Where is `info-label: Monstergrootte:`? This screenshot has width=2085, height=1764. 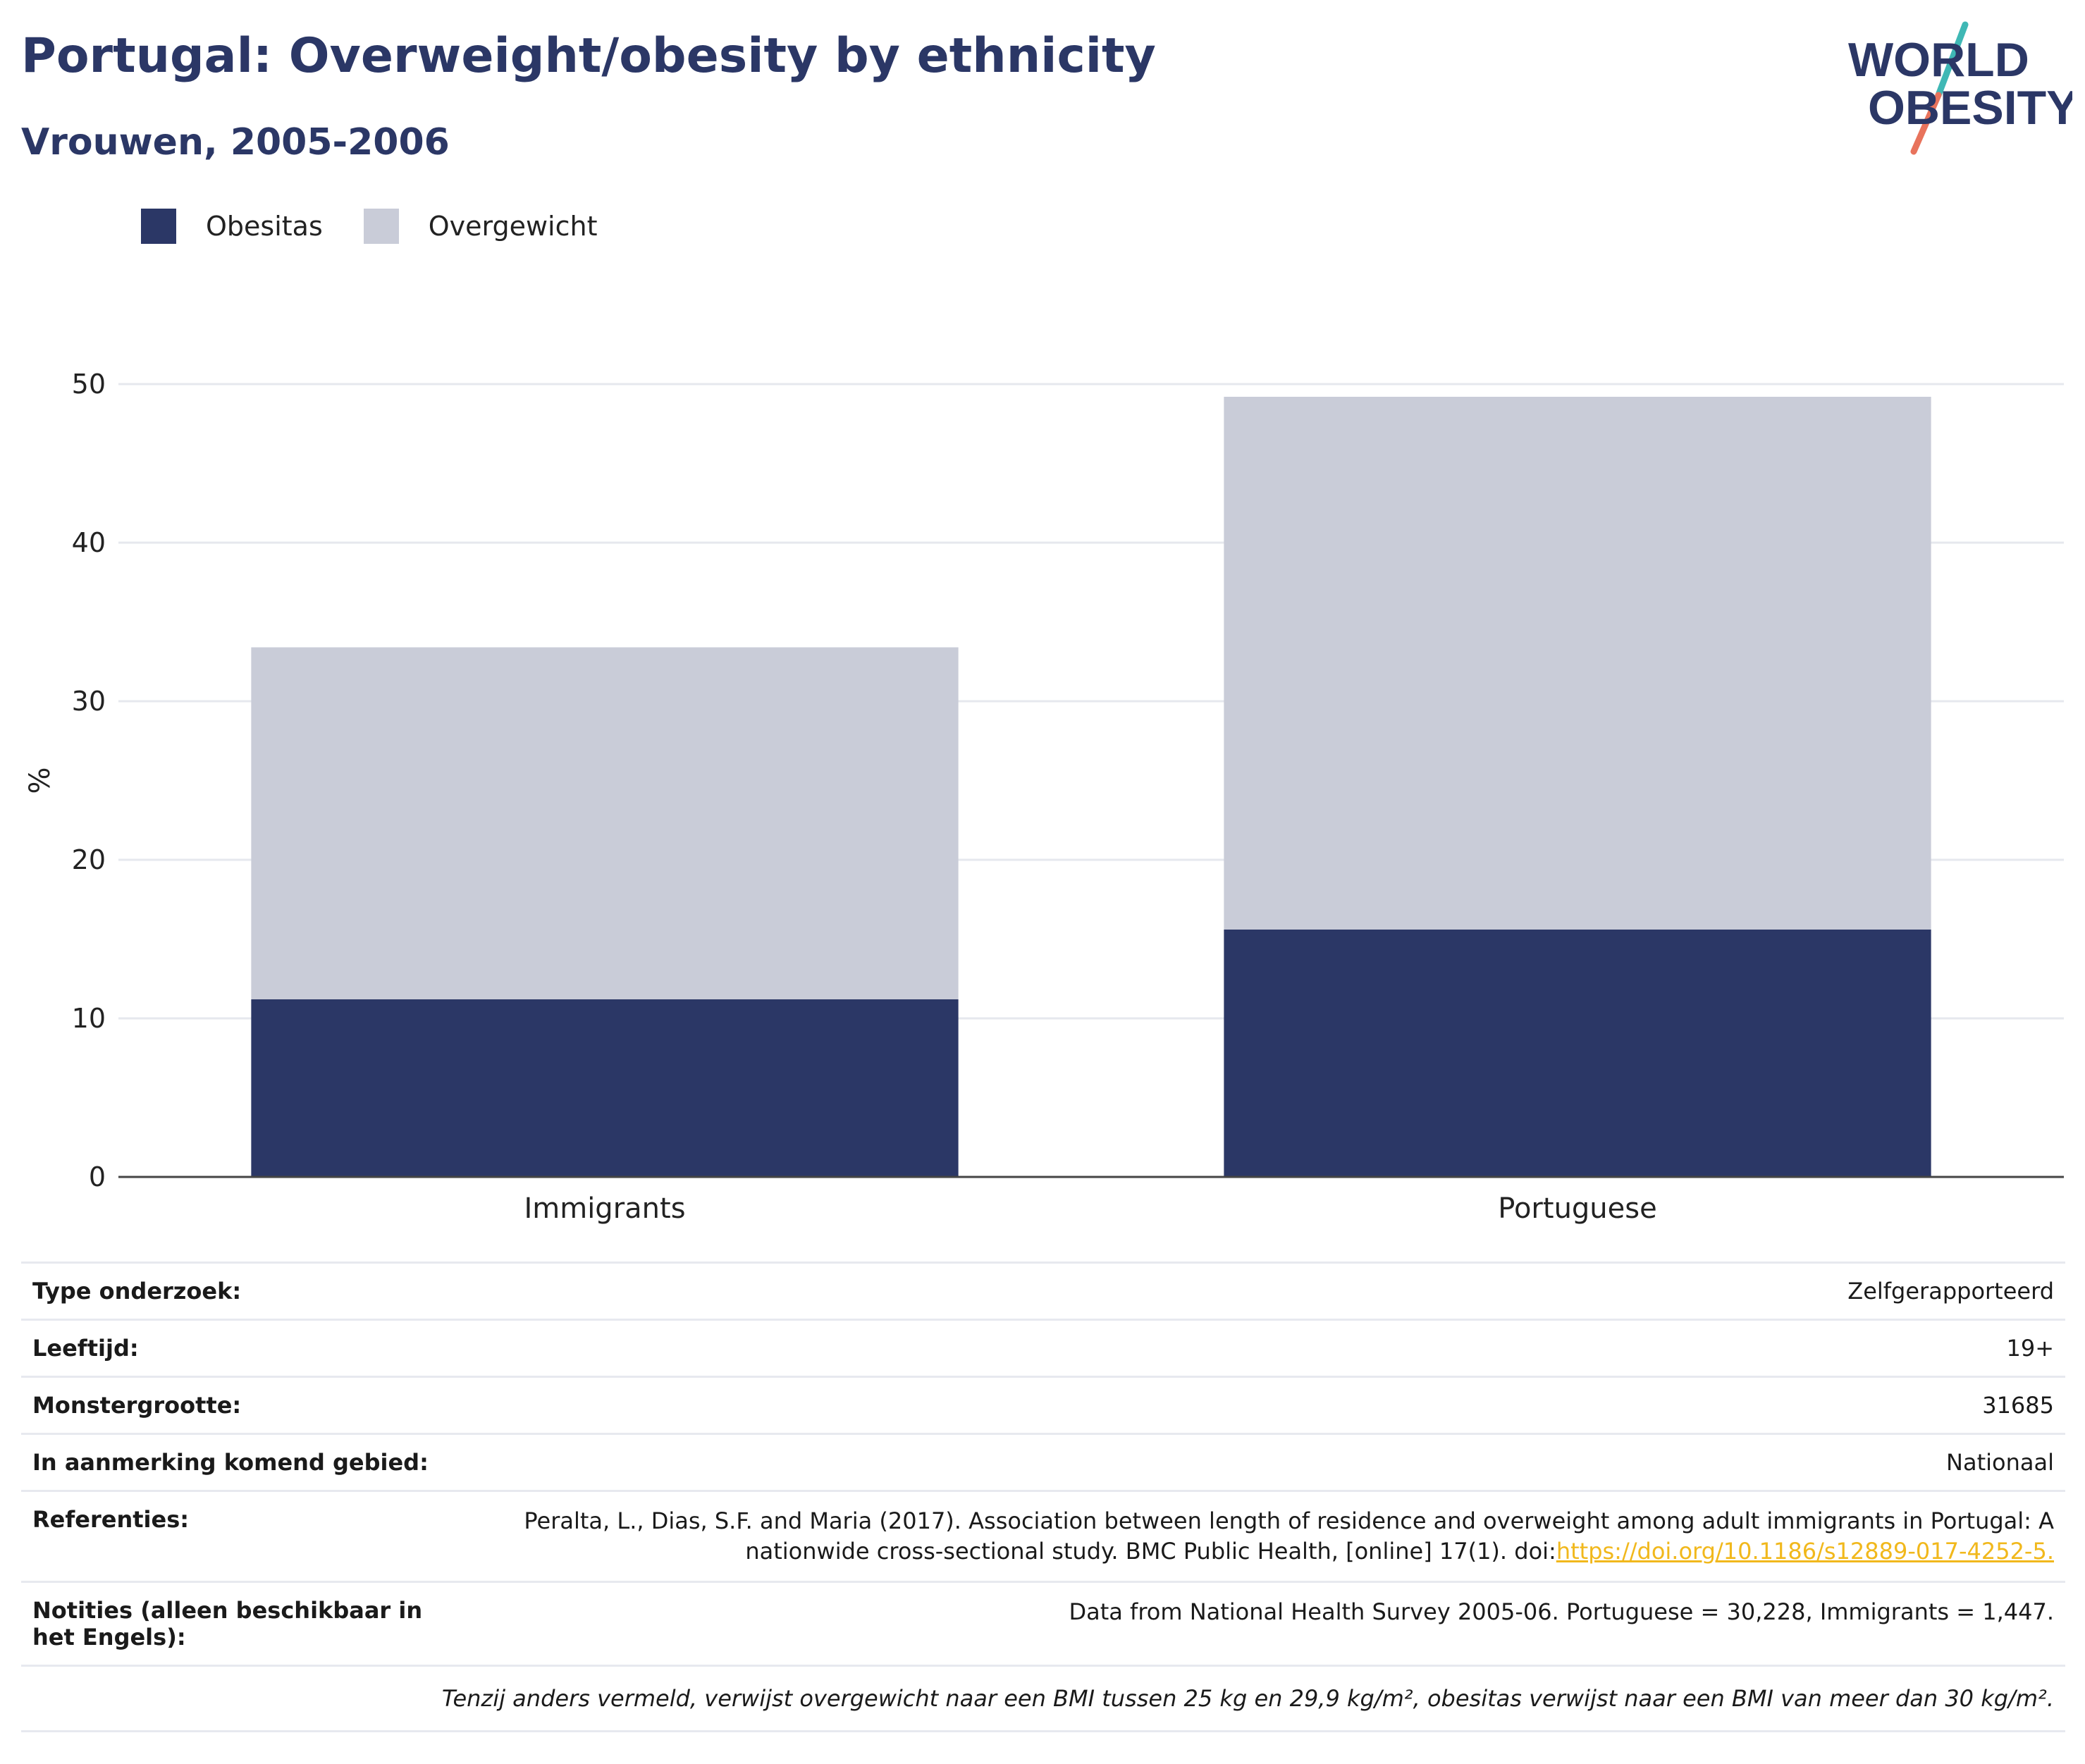 info-label: Monstergrootte: is located at coordinates (137, 1405).